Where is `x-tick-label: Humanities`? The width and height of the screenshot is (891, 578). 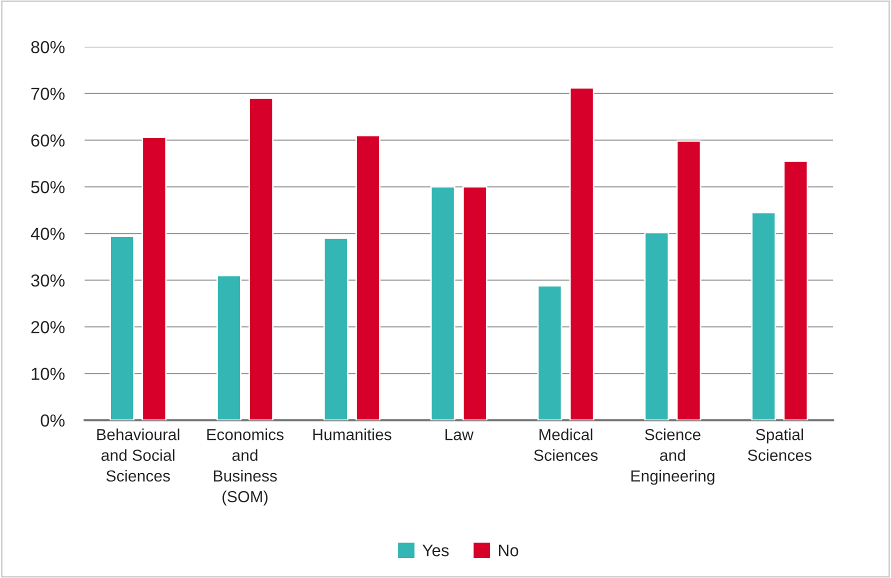 x-tick-label: Humanities is located at coordinates (352, 434).